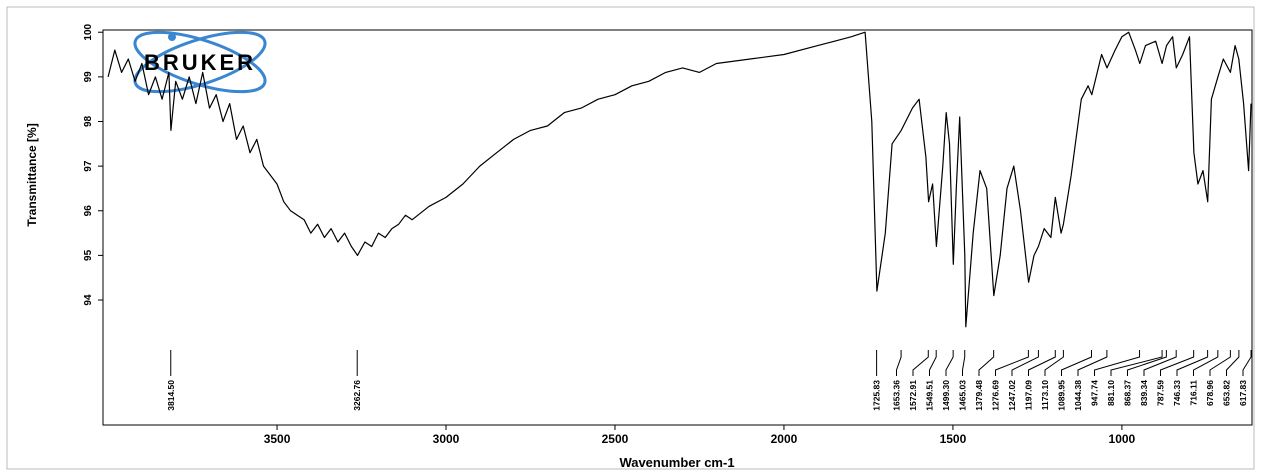 This screenshot has width=1262, height=476. What do you see at coordinates (1194, 393) in the screenshot?
I see `peak-label: 716.11` at bounding box center [1194, 393].